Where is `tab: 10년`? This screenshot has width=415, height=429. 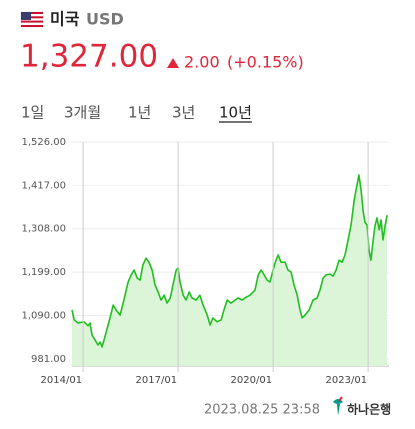
tab: 10년 is located at coordinates (235, 113).